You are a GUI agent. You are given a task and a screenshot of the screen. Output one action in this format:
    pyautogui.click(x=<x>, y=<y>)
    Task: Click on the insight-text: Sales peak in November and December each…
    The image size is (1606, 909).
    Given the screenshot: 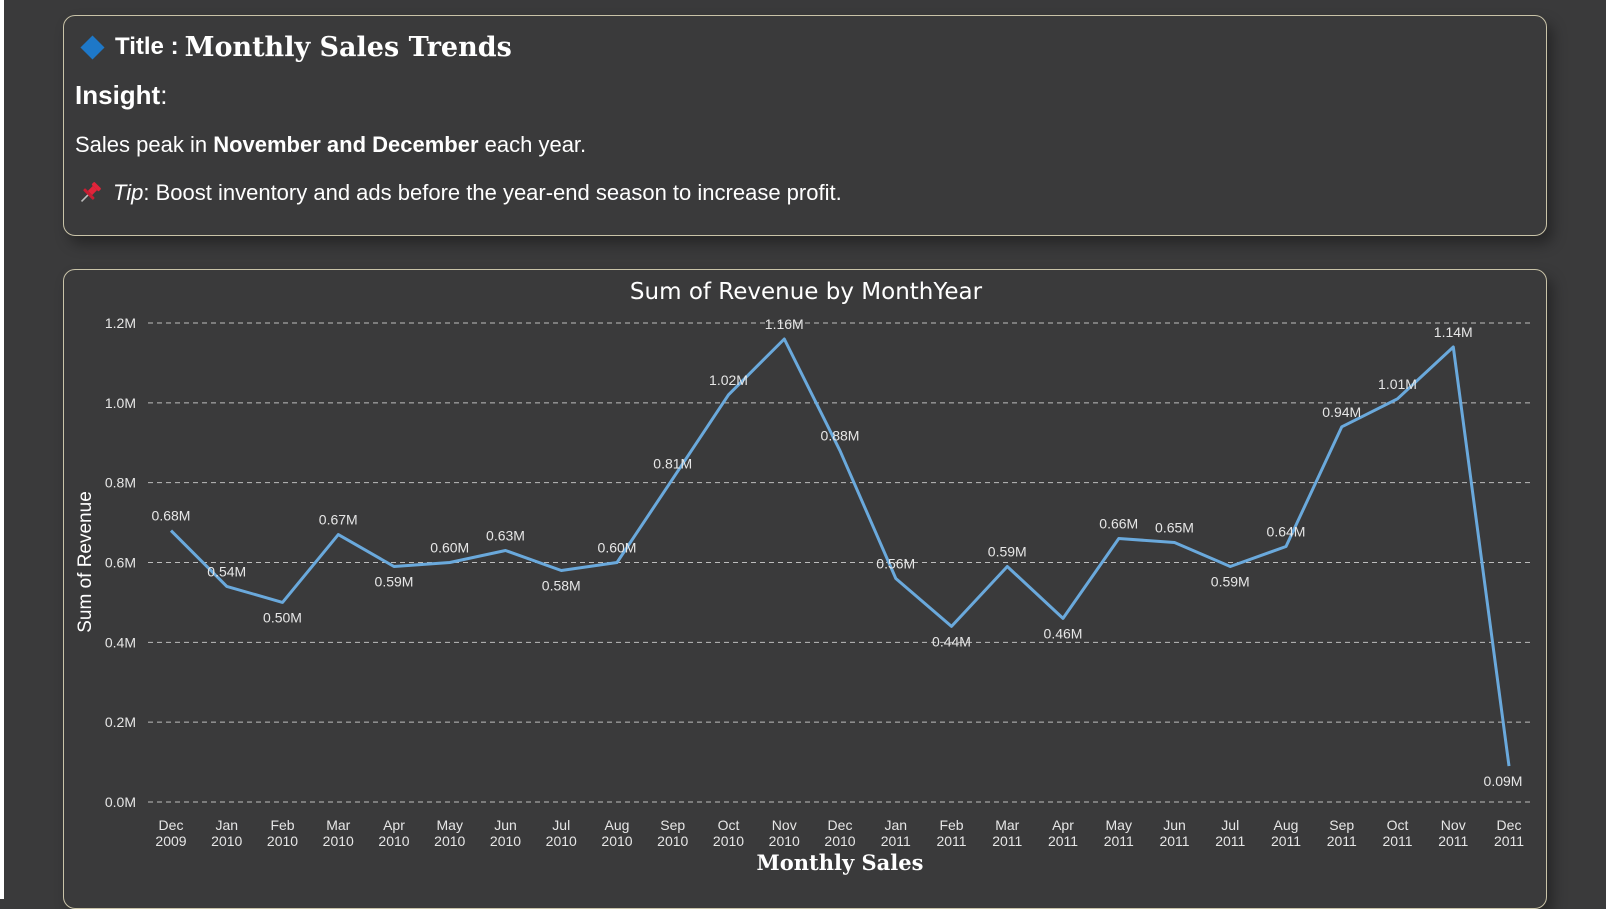 What is the action you would take?
    pyautogui.click(x=330, y=145)
    